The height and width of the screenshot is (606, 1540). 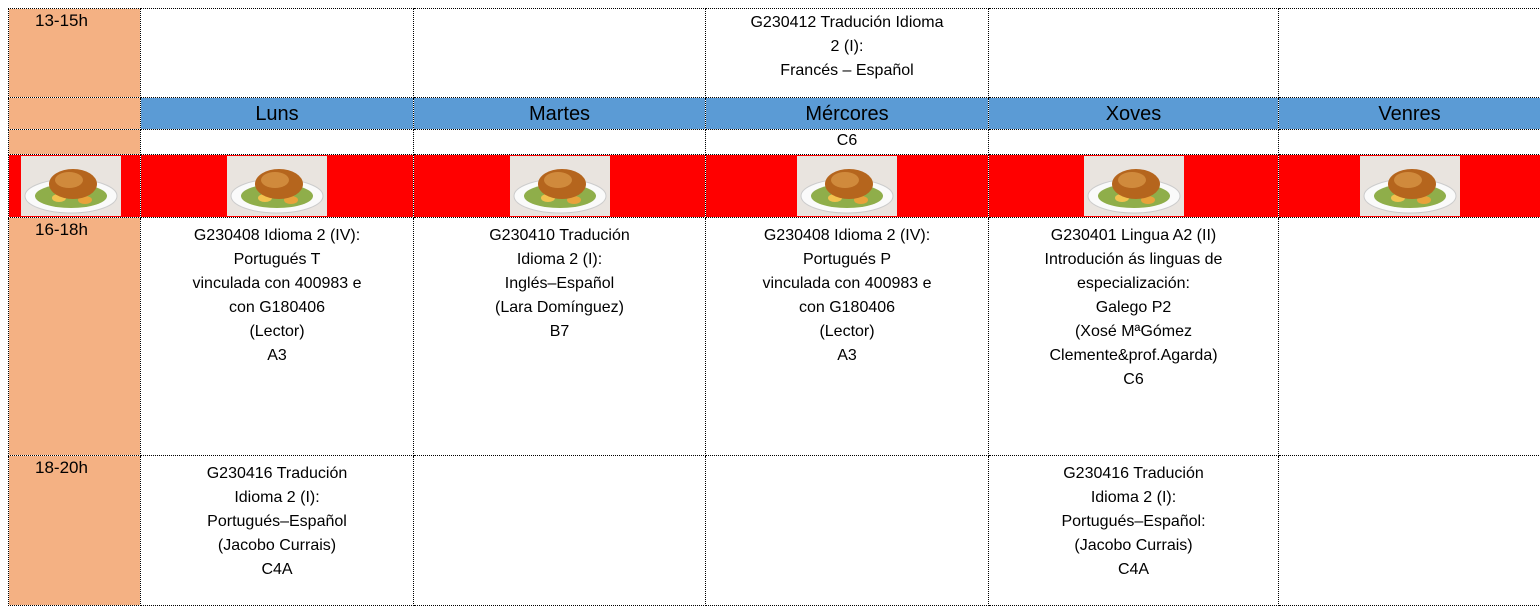 I want to click on cell-line: Galego P2, so click(x=1133, y=307).